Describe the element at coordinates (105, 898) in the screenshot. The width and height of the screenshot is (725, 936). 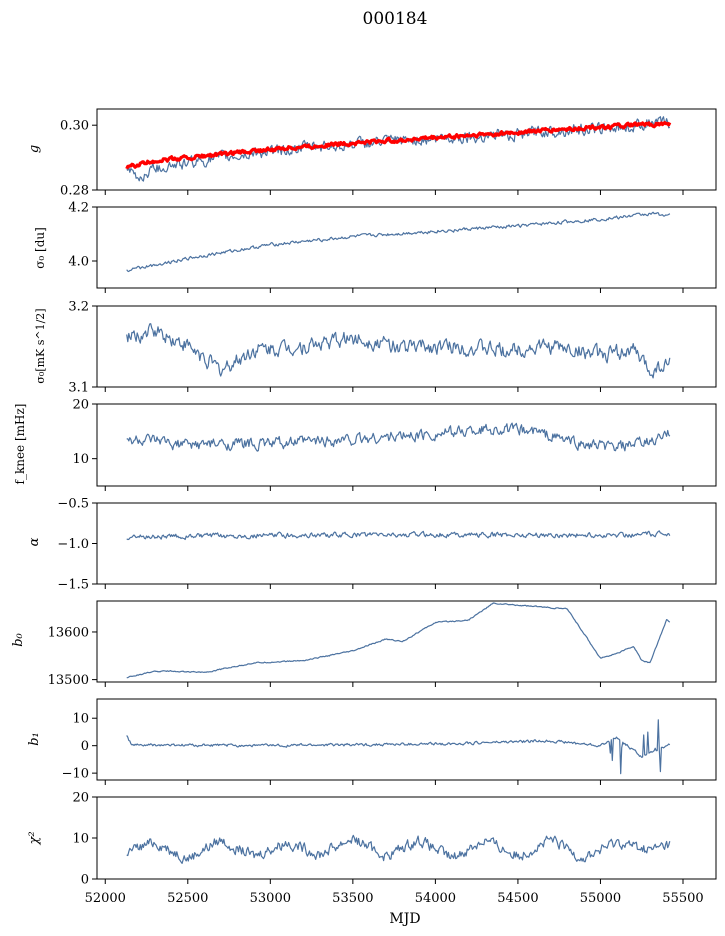
I see `x-tick-label-0: 52000` at that location.